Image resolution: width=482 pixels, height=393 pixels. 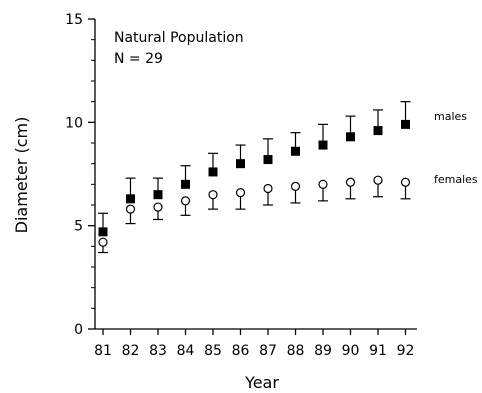 I want to click on x-tick-label: 92, so click(x=406, y=351).